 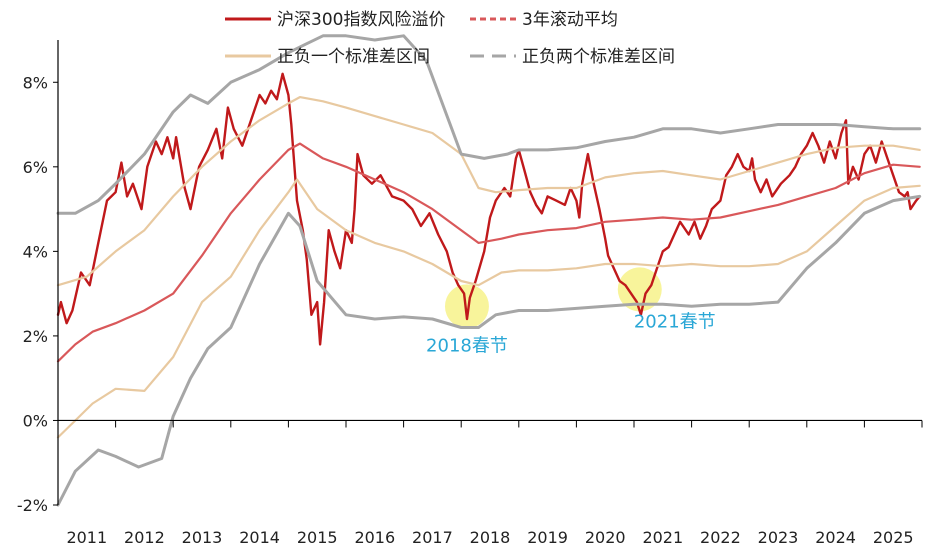 I want to click on x-tick-label-6: 2017, so click(x=432, y=537).